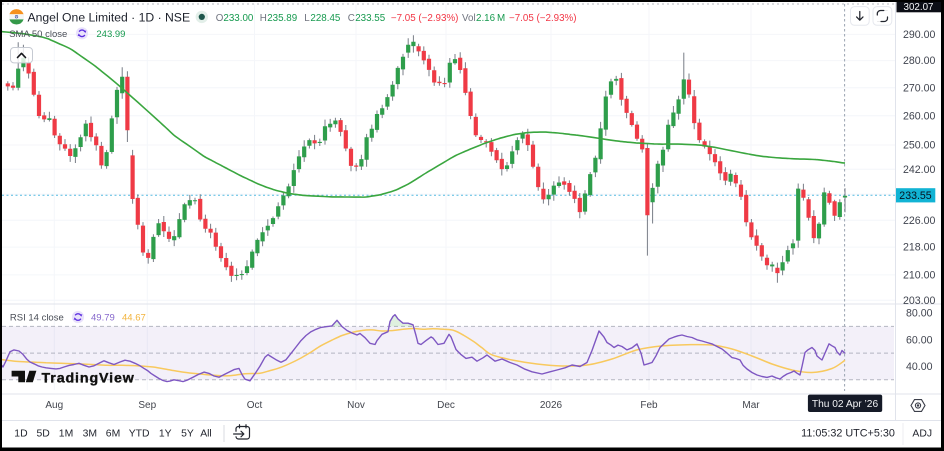 Image resolution: width=944 pixels, height=451 pixels. Describe the element at coordinates (134, 318) in the screenshot. I see `svg-text: 44.67` at that location.